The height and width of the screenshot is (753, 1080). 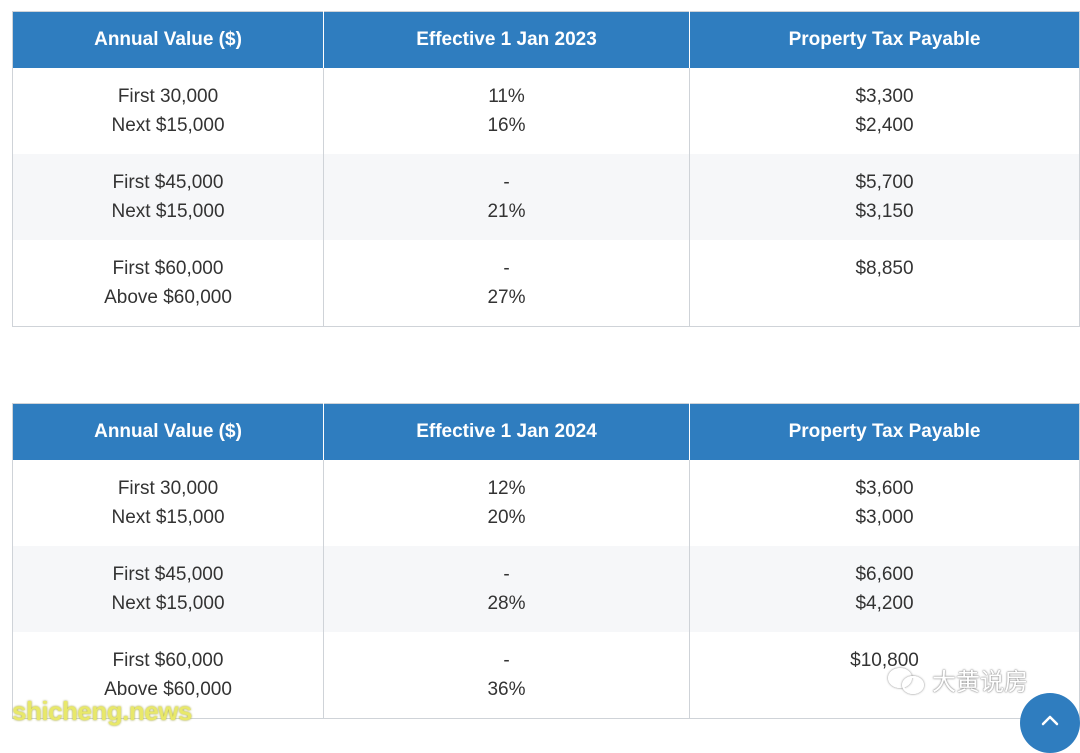 What do you see at coordinates (884, 603) in the screenshot?
I see `cell-line: $4,200` at bounding box center [884, 603].